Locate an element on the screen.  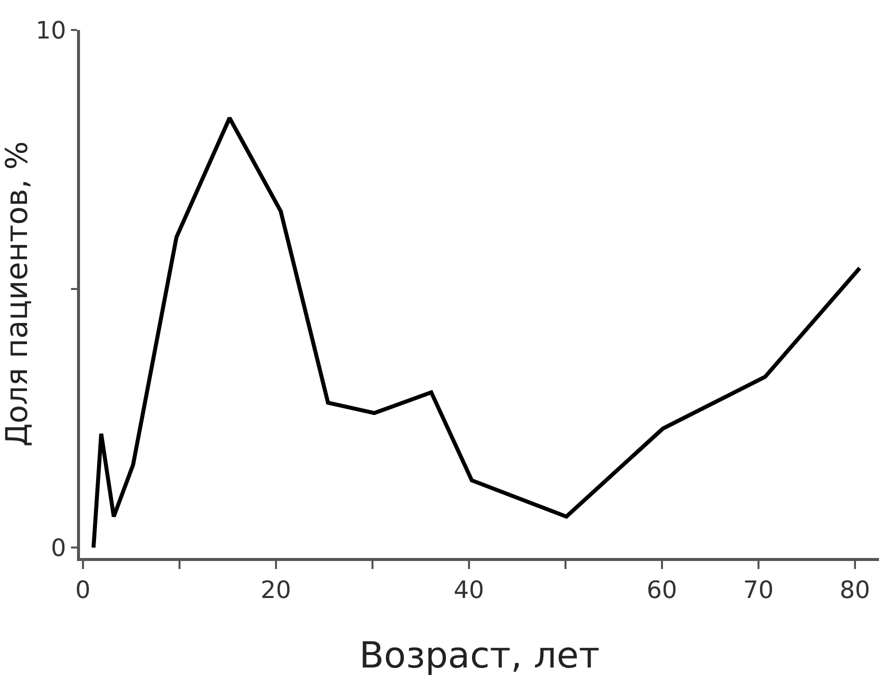
x-tick-label: 40 is located at coordinates (469, 590).